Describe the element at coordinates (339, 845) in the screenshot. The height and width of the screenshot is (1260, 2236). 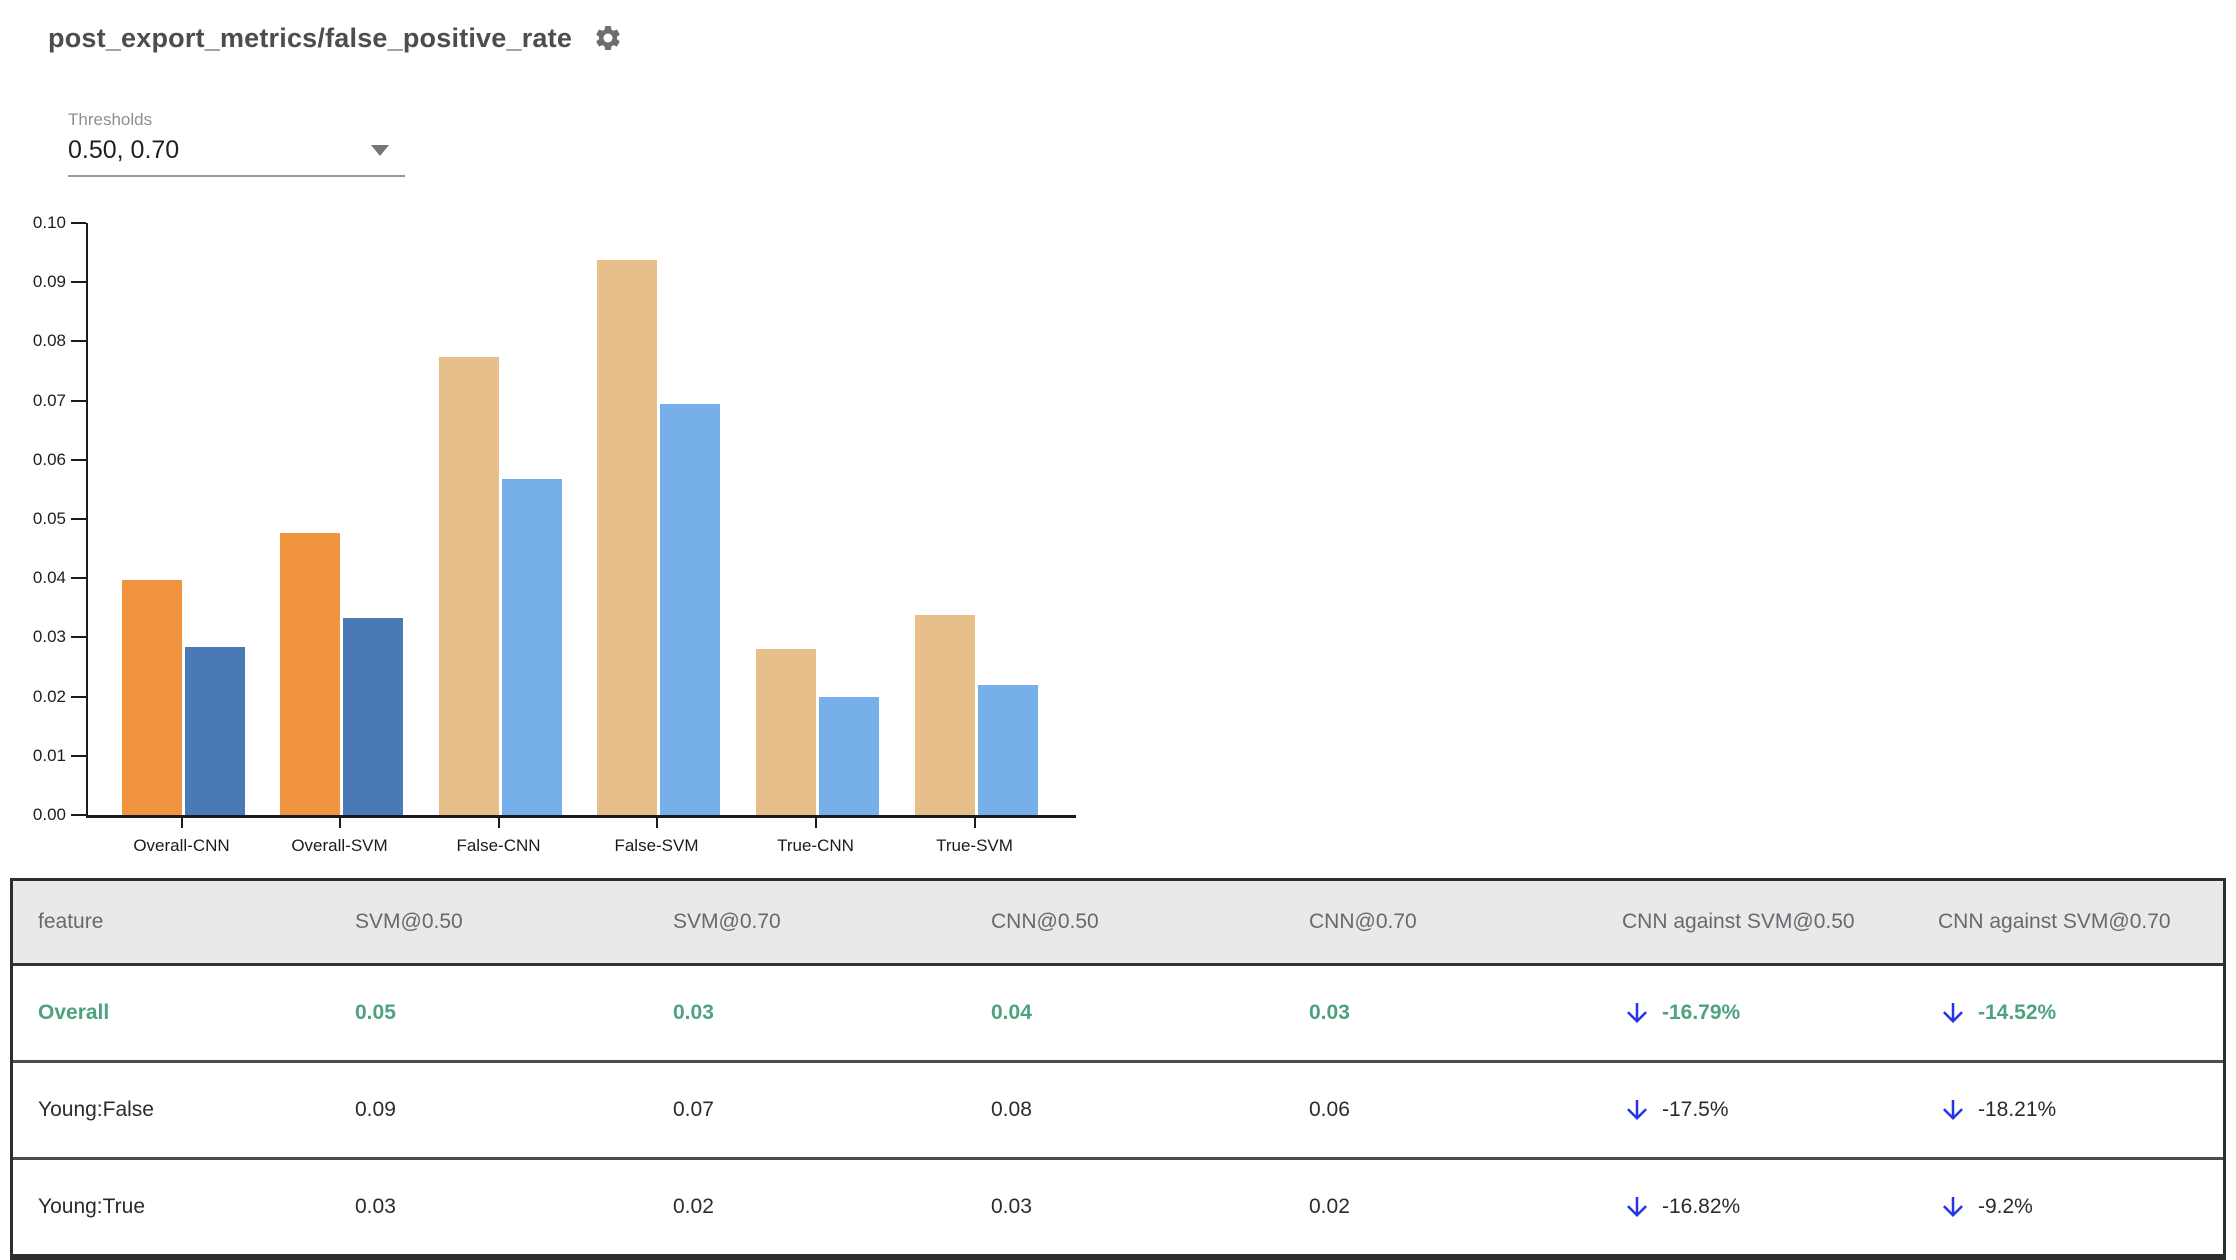
I see `x-tick-label: Overall-SVM` at that location.